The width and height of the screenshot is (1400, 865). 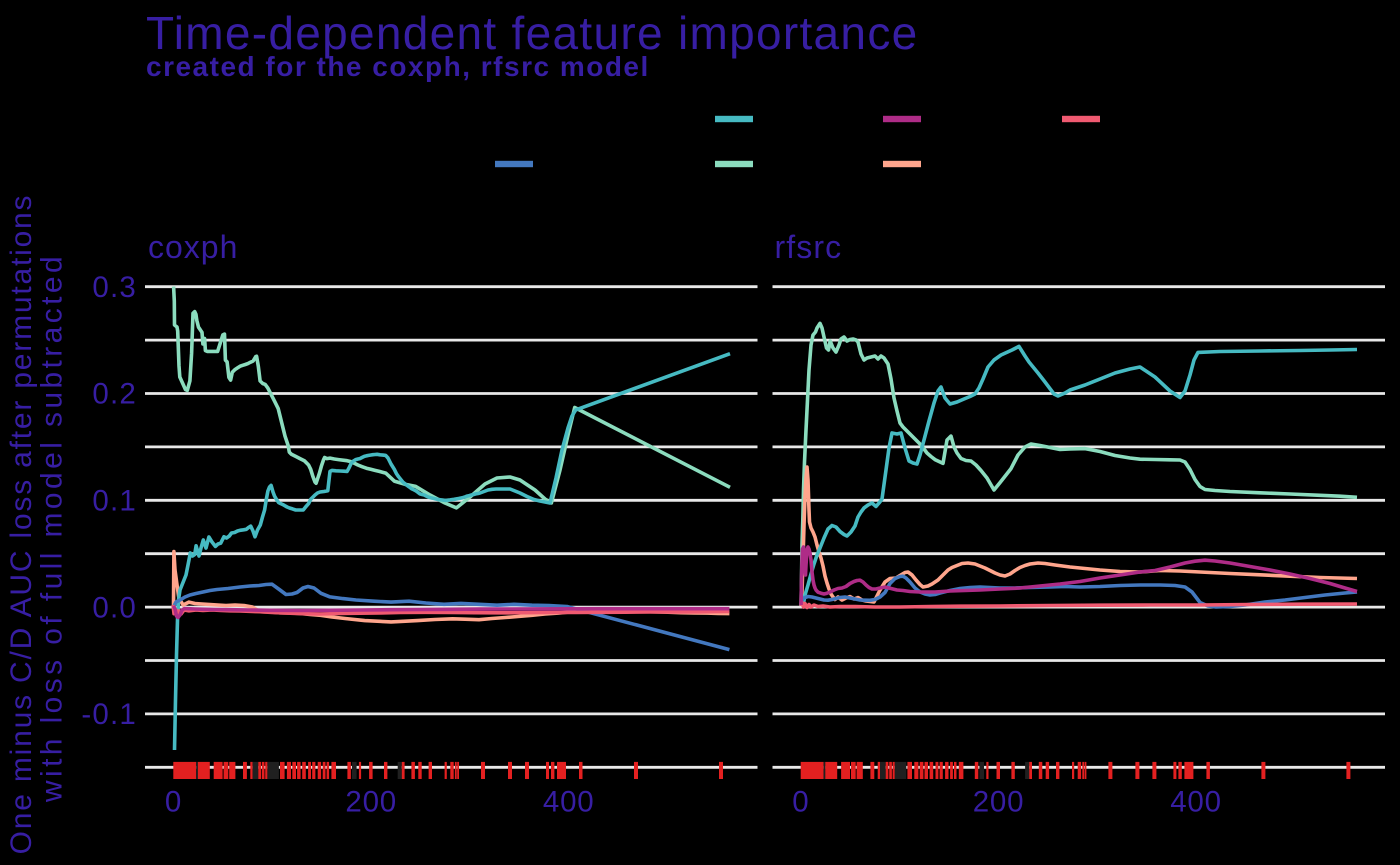 What do you see at coordinates (114, 394) in the screenshot?
I see `svg-text: 0.2` at bounding box center [114, 394].